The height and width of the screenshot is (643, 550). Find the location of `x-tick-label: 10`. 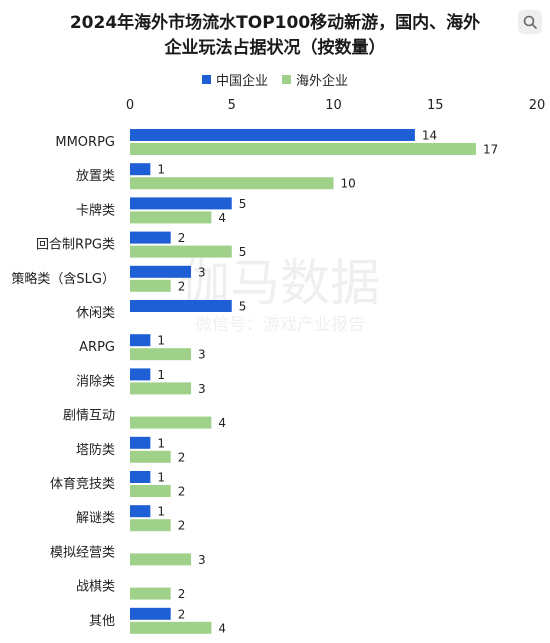

x-tick-label: 10 is located at coordinates (333, 105).